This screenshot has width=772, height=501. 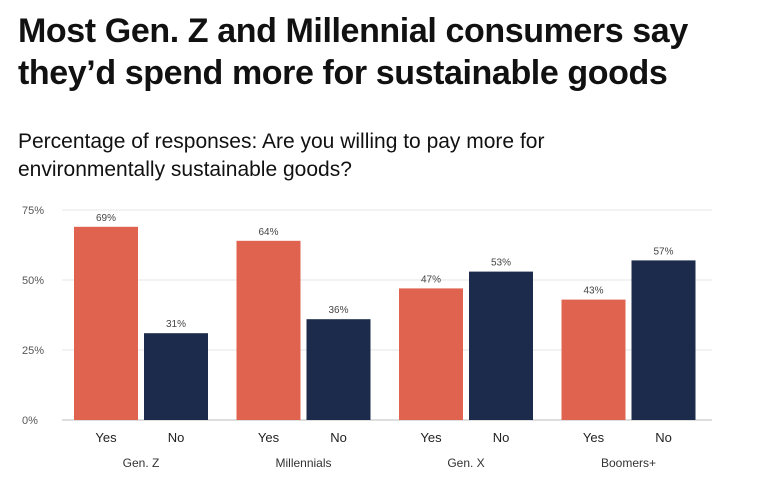 I want to click on bar-value-label: 53%, so click(x=501, y=263).